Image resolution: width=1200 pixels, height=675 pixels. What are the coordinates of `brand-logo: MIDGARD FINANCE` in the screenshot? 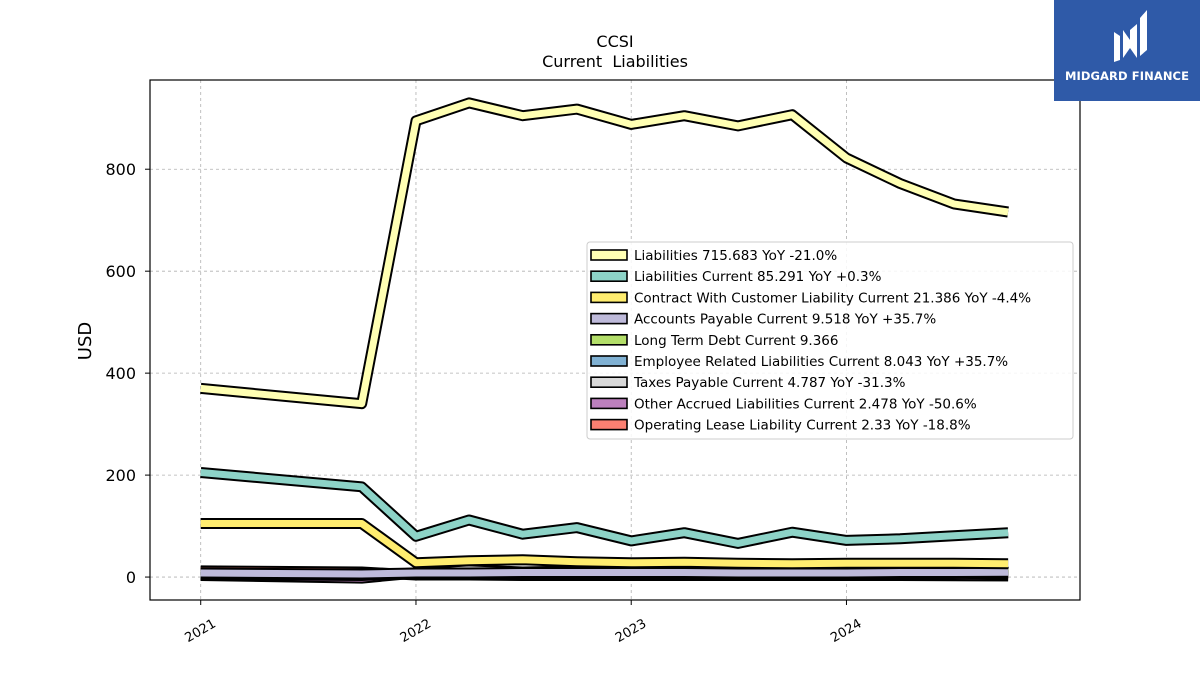 It's located at (1127, 50).